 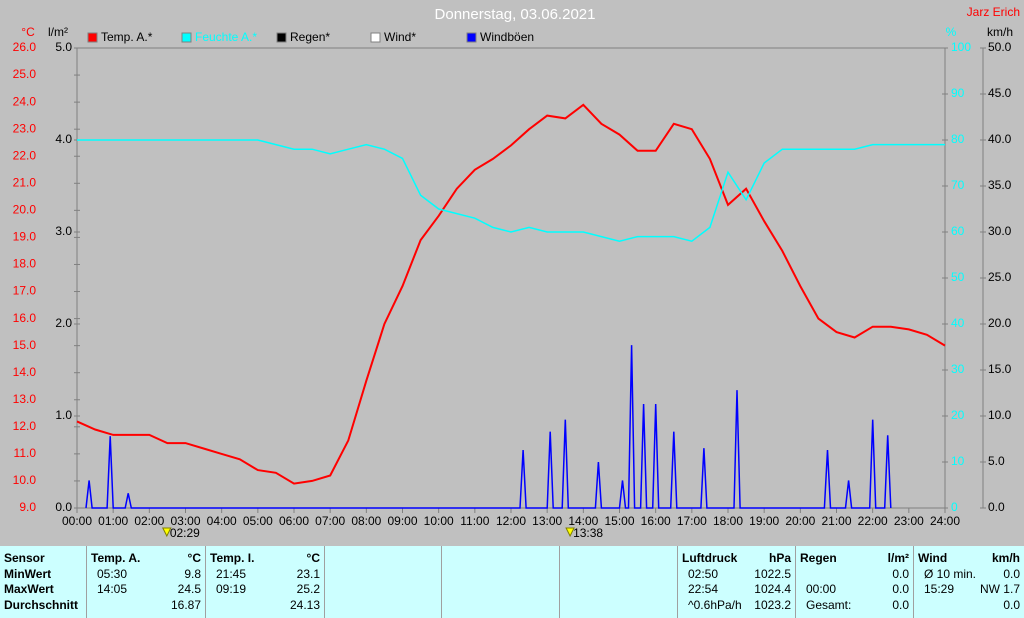 I want to click on stat-value: 1024.4, so click(x=772, y=589).